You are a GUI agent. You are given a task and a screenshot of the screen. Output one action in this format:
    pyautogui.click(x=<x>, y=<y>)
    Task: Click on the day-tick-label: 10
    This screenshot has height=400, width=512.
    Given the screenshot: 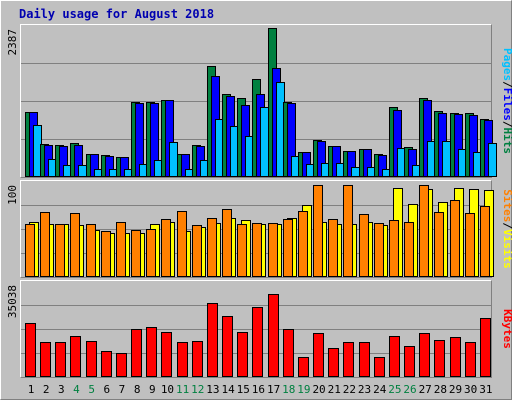 What is the action you would take?
    pyautogui.click(x=167, y=389)
    